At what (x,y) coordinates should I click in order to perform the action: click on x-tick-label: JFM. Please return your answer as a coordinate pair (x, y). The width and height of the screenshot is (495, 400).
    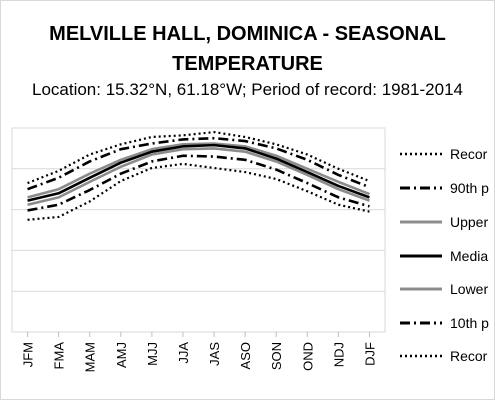
    Looking at the image, I should click on (28, 354).